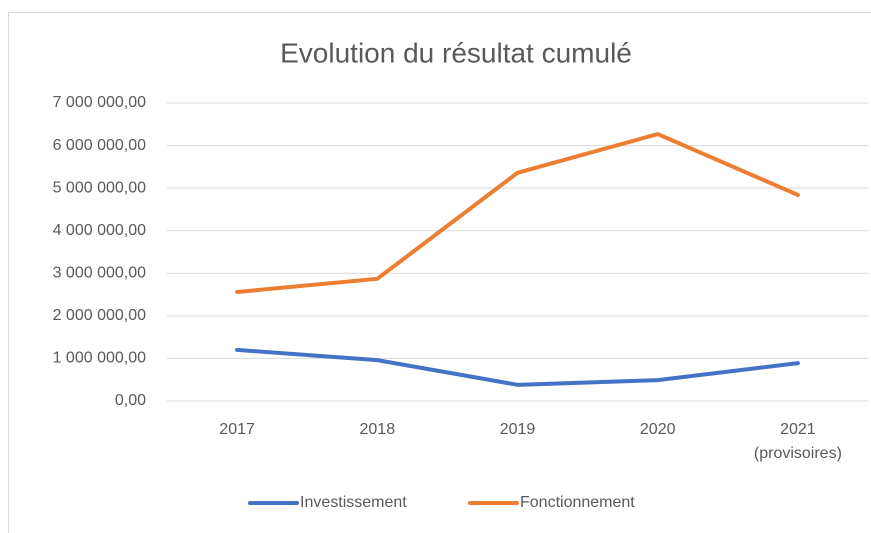  What do you see at coordinates (100, 315) in the screenshot?
I see `y-tick-label: 2 000 000,00` at bounding box center [100, 315].